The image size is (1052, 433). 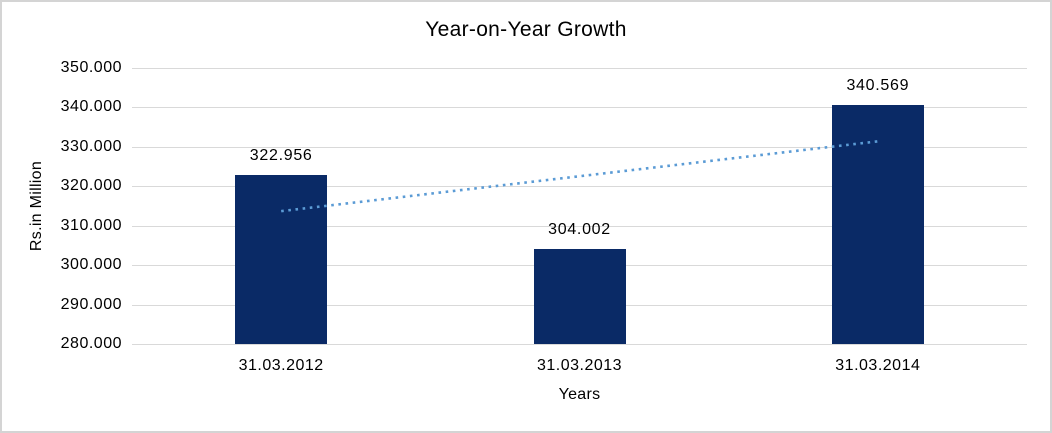 I want to click on y-axis-tick-label: 310.000, so click(x=91, y=225).